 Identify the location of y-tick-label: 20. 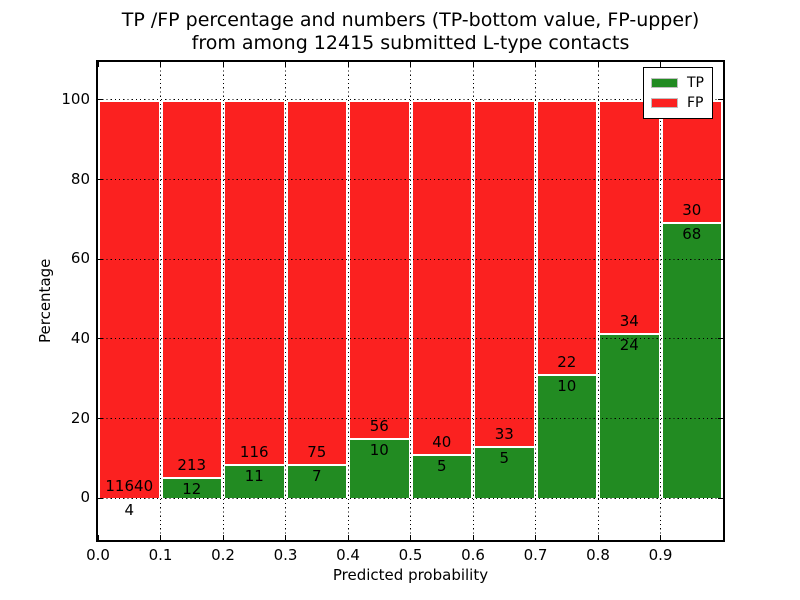
(80, 417).